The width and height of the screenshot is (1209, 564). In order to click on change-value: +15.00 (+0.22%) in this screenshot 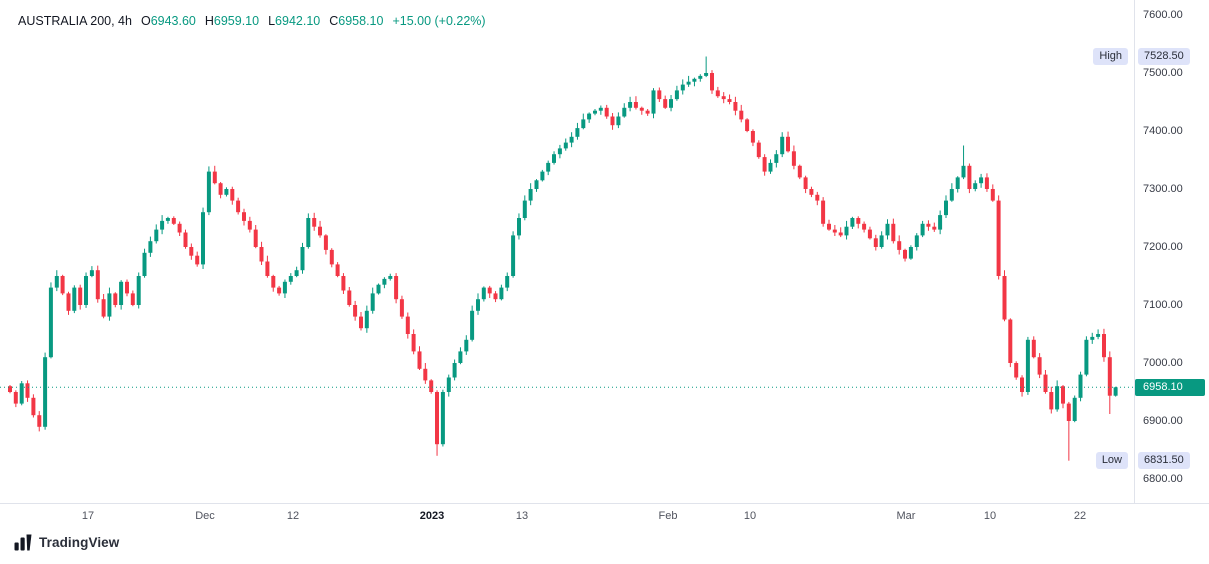, I will do `click(439, 21)`.